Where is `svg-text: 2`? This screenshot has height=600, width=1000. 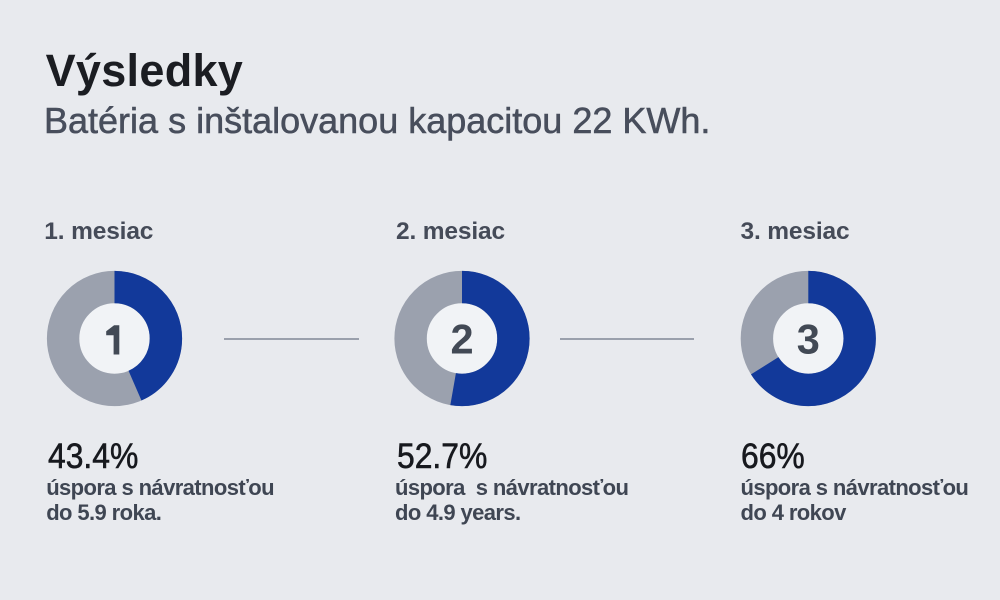
svg-text: 2 is located at coordinates (461, 338).